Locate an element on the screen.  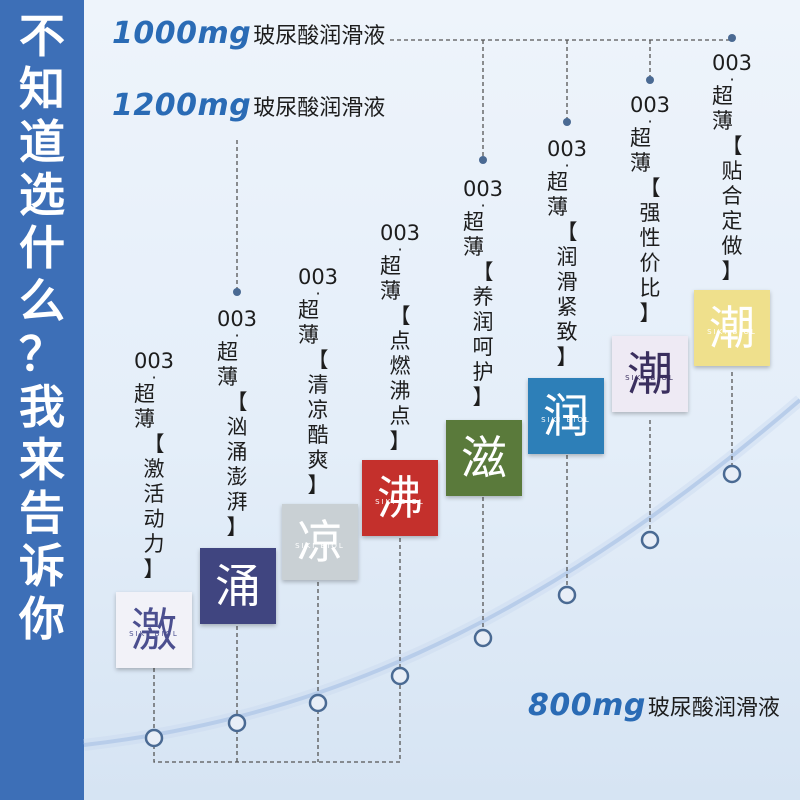
banner-char: 知 is located at coordinates (42, 89).